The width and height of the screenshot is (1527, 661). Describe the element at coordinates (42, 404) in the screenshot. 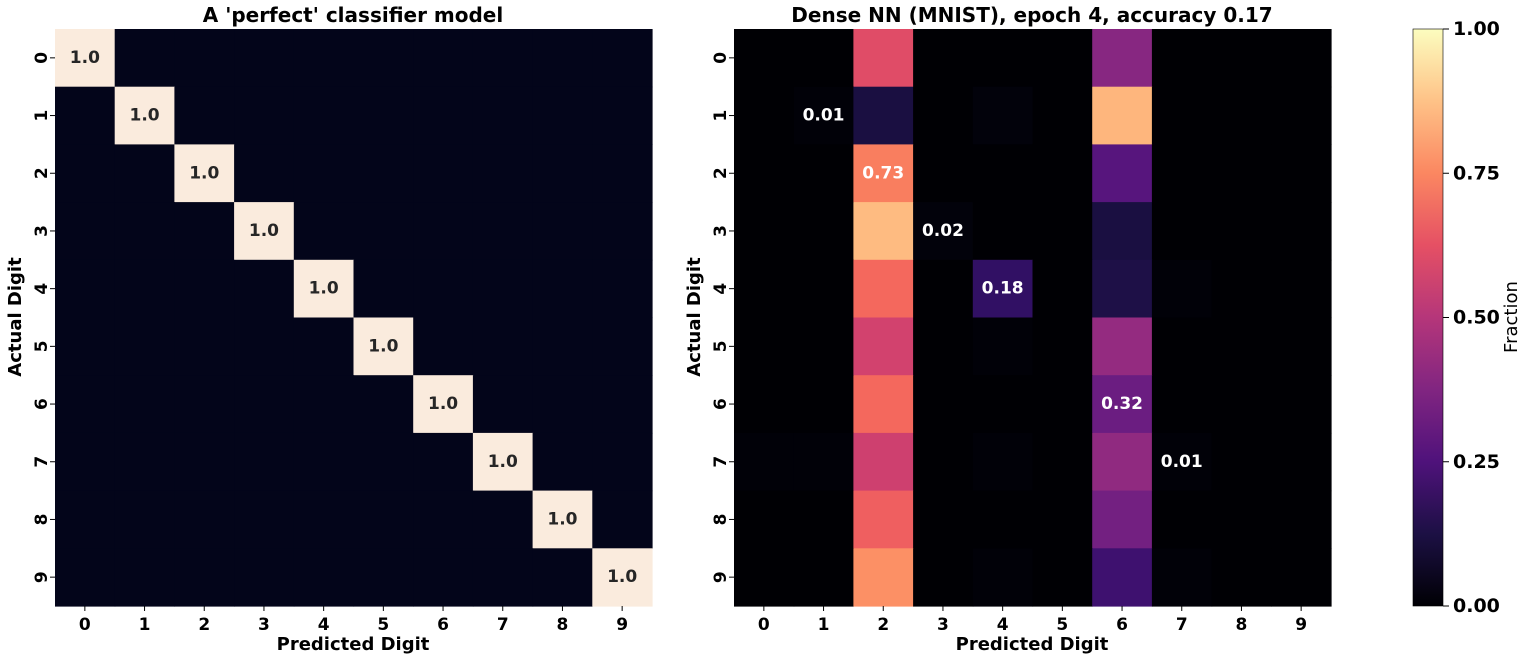

I see `y-tick-label: 6` at that location.